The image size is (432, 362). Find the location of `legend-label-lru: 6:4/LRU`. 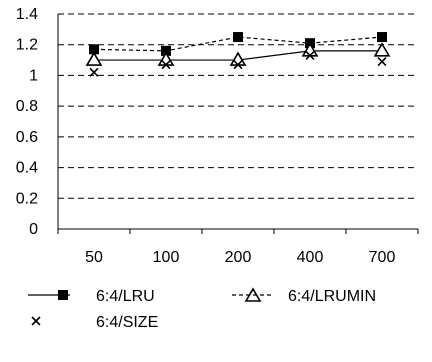

legend-label-lru: 6:4/LRU is located at coordinates (125, 296).